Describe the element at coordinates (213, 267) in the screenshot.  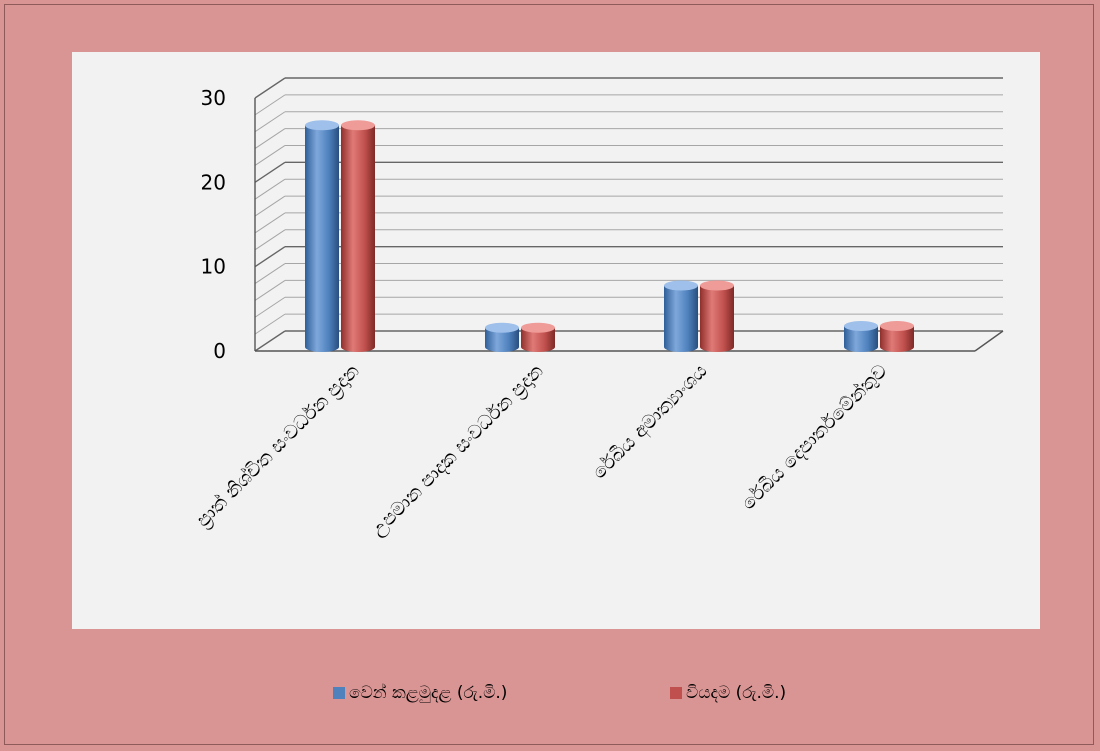
I see `y-tick-label: 10` at that location.